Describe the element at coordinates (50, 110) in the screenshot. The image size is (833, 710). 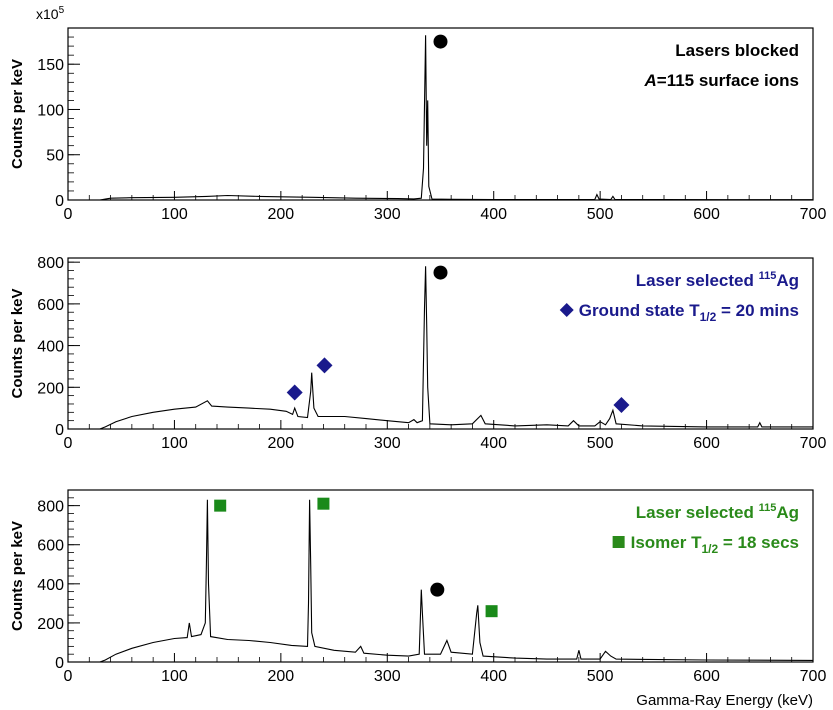
I see `y-tick-label: 100` at that location.